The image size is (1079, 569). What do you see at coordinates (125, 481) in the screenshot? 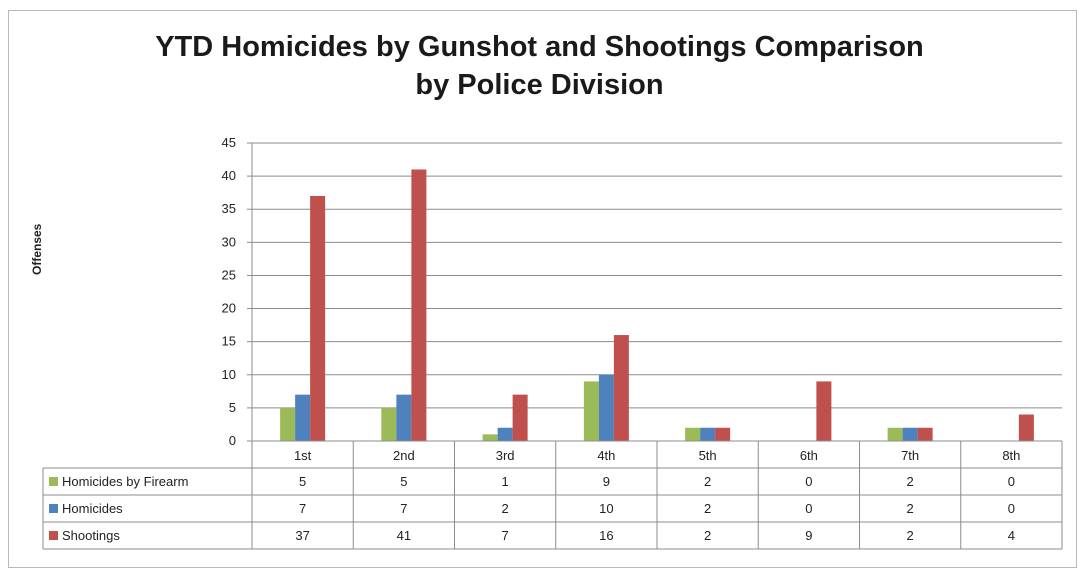
I see `legend-entry: Homicides by Firearm` at bounding box center [125, 481].